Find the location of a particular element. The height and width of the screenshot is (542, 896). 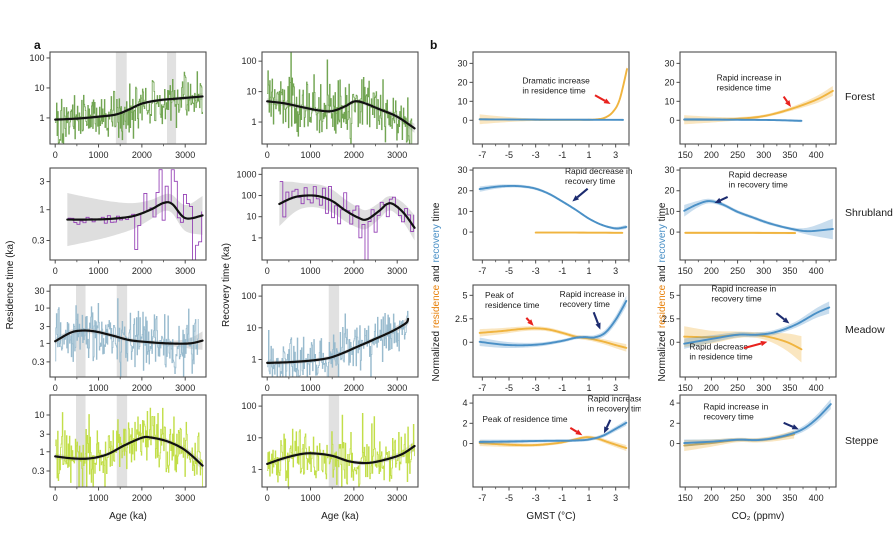

svg-text: 0.3 is located at coordinates (38, 471).